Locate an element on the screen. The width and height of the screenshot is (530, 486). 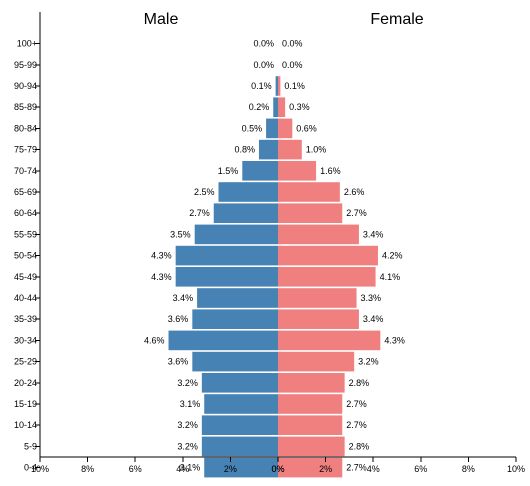
age-group-label: 30-34 is located at coordinates (25, 340).